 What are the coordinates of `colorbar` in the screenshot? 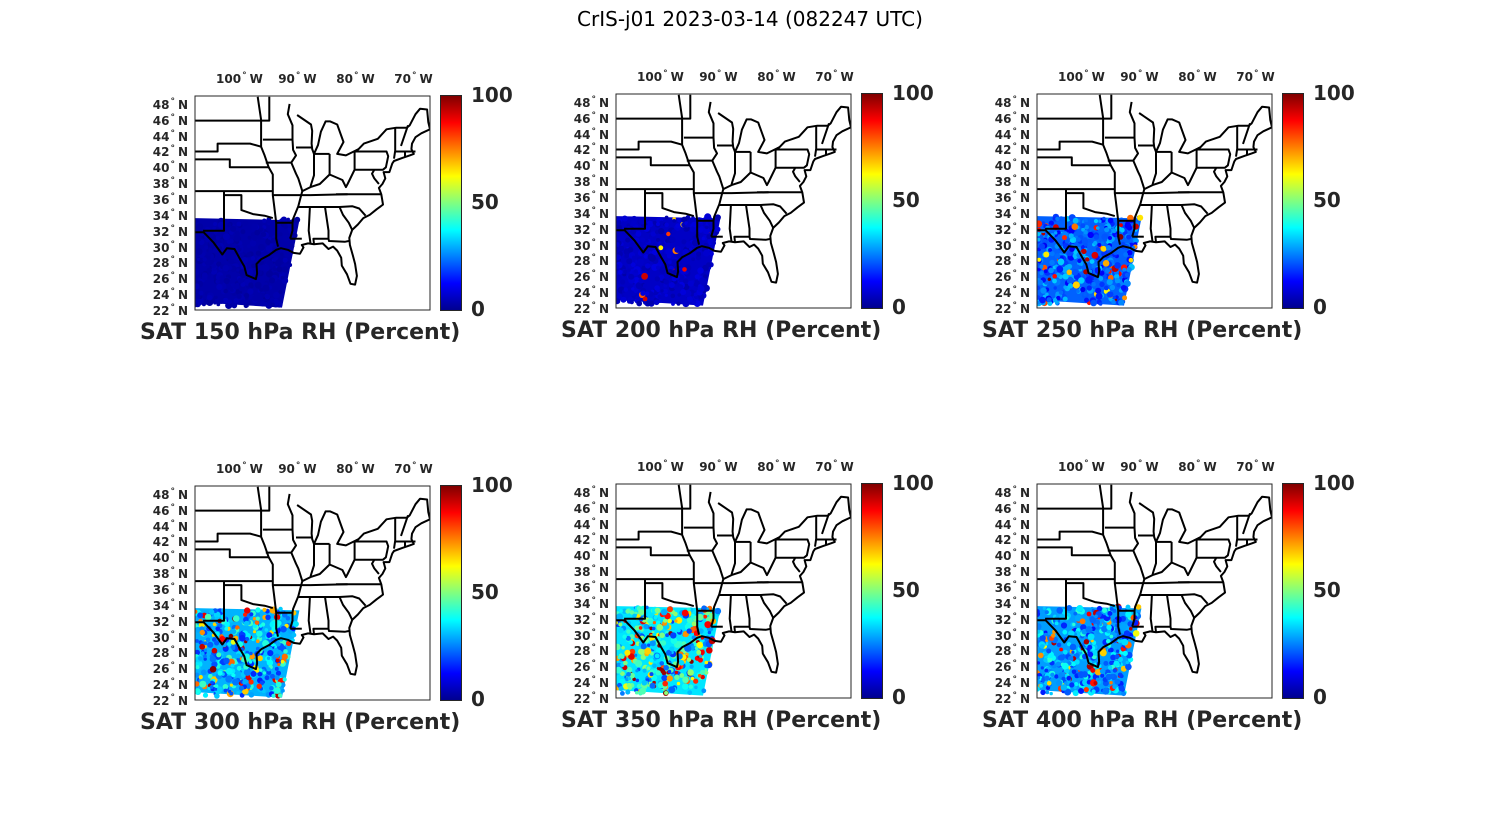 It's located at (872, 591).